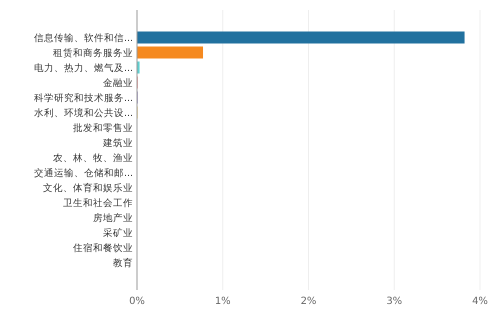  What do you see at coordinates (103, 128) in the screenshot?
I see `y-tick-label: 批发和零售业` at bounding box center [103, 128].